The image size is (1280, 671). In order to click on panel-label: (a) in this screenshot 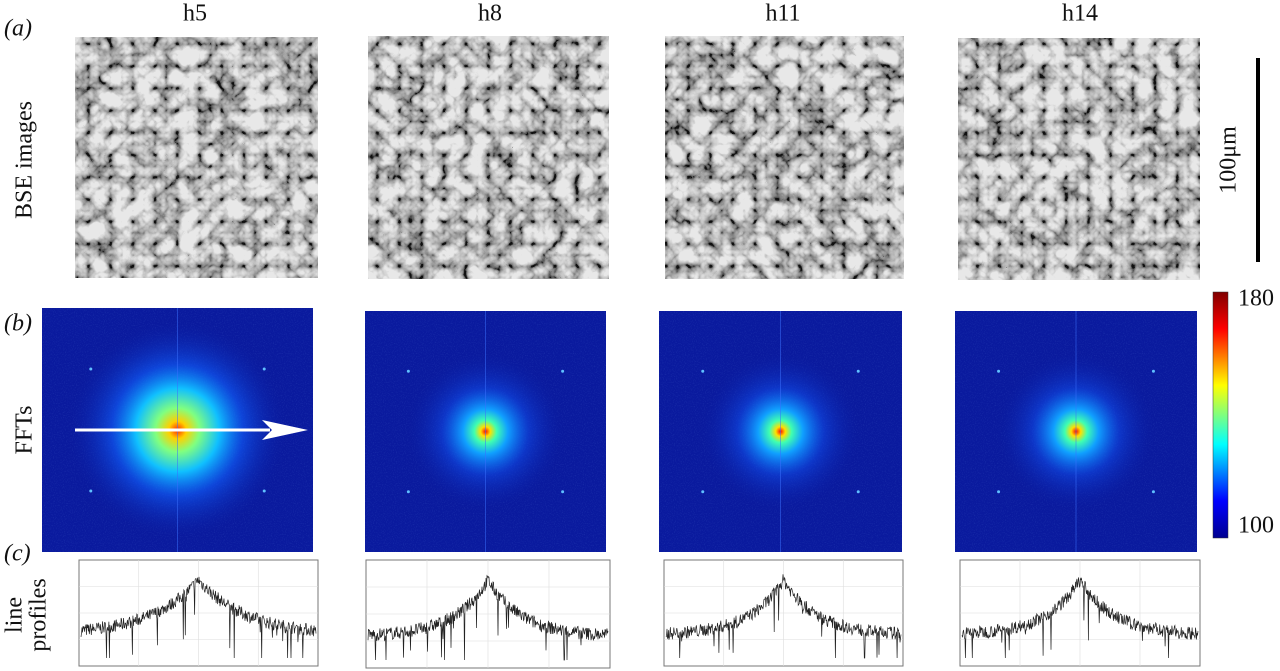, I will do `click(18, 29)`.